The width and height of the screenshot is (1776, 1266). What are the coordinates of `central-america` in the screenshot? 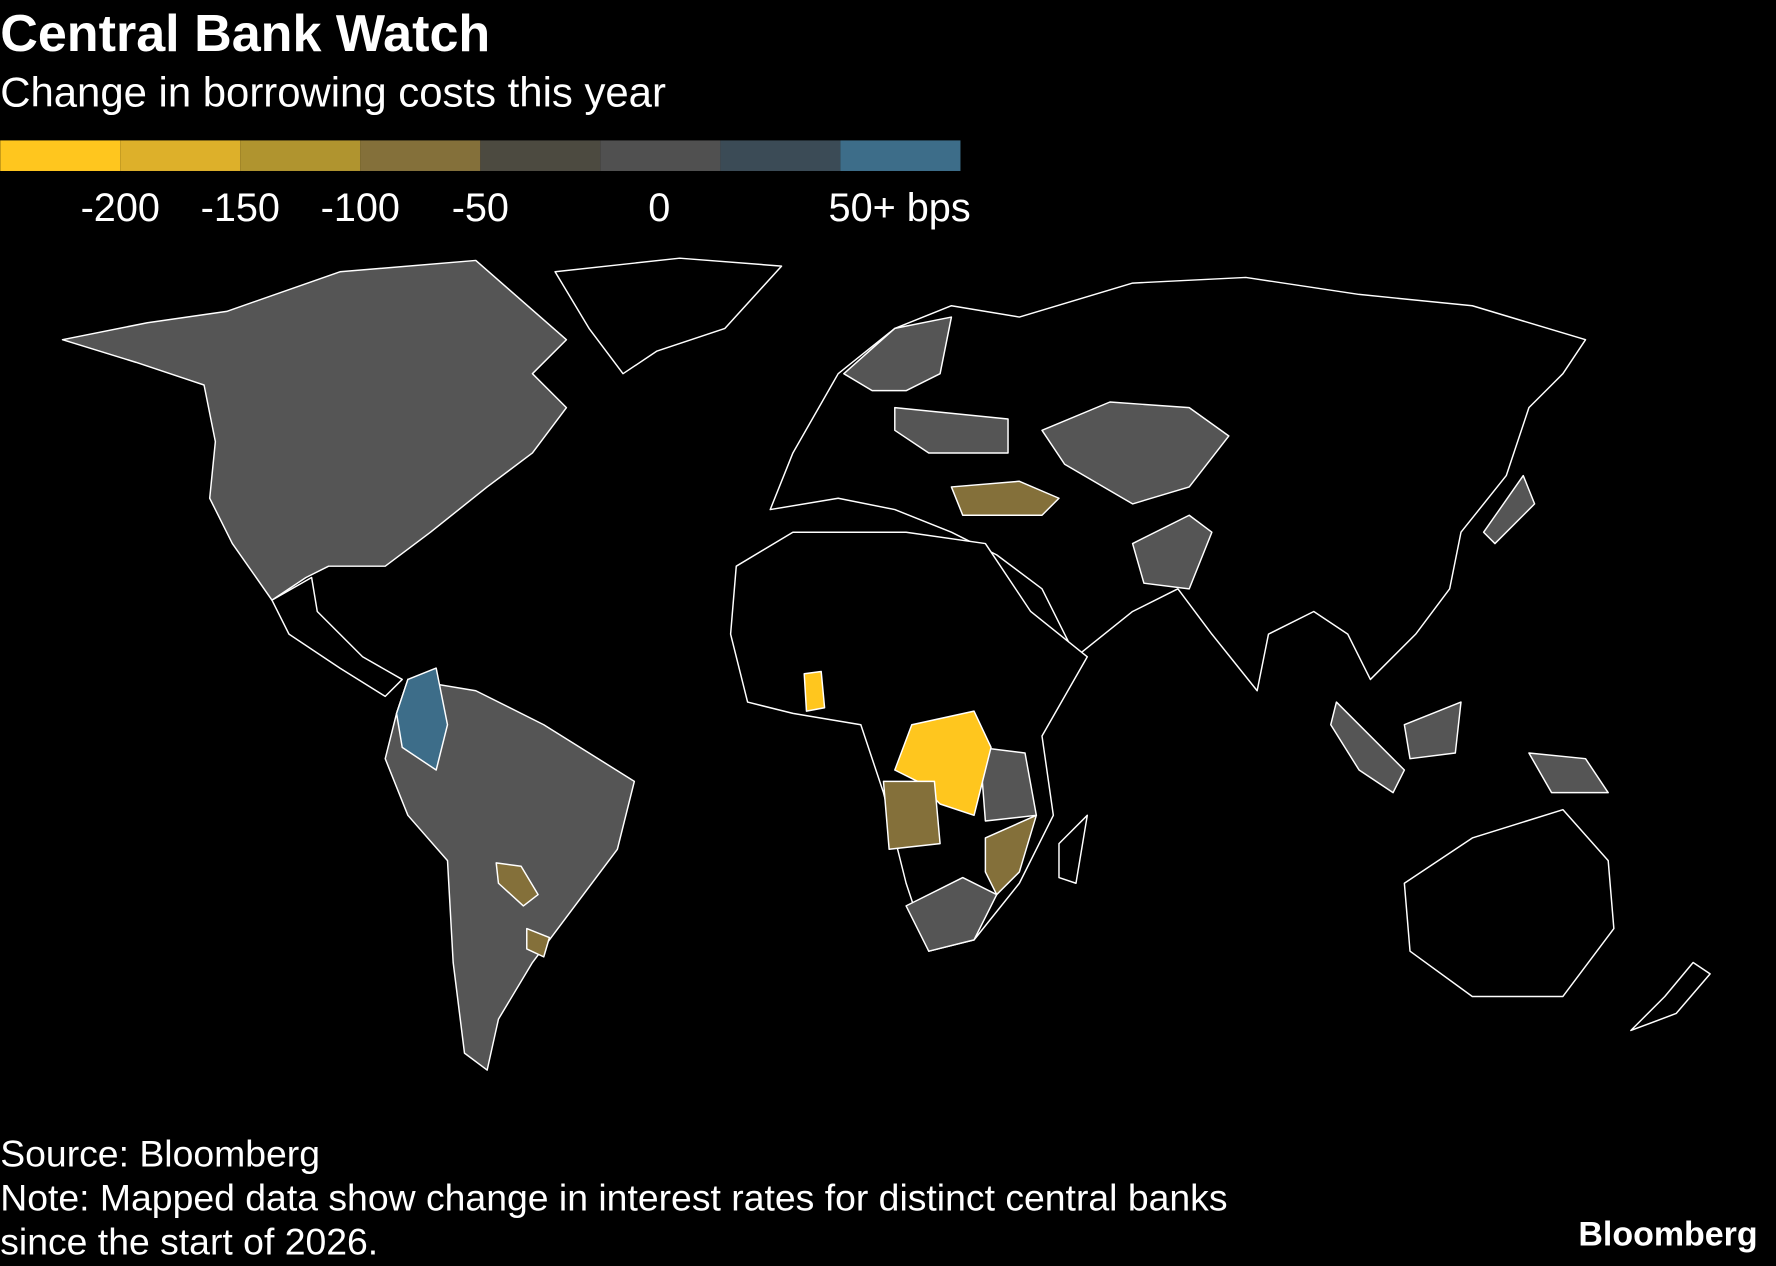 It's located at (337, 637).